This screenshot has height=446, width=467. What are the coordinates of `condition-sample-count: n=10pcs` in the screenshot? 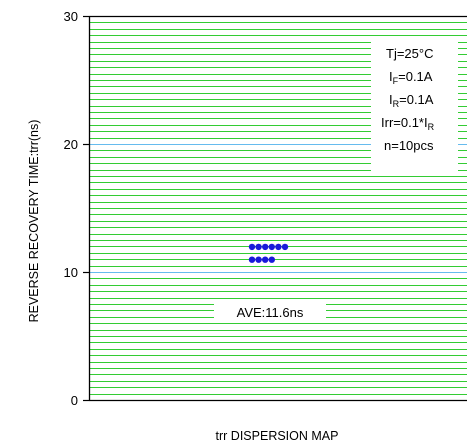 It's located at (409, 145).